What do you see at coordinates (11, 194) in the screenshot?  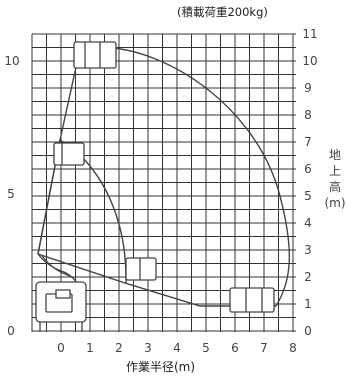 I see `left-tick-5: 5` at bounding box center [11, 194].